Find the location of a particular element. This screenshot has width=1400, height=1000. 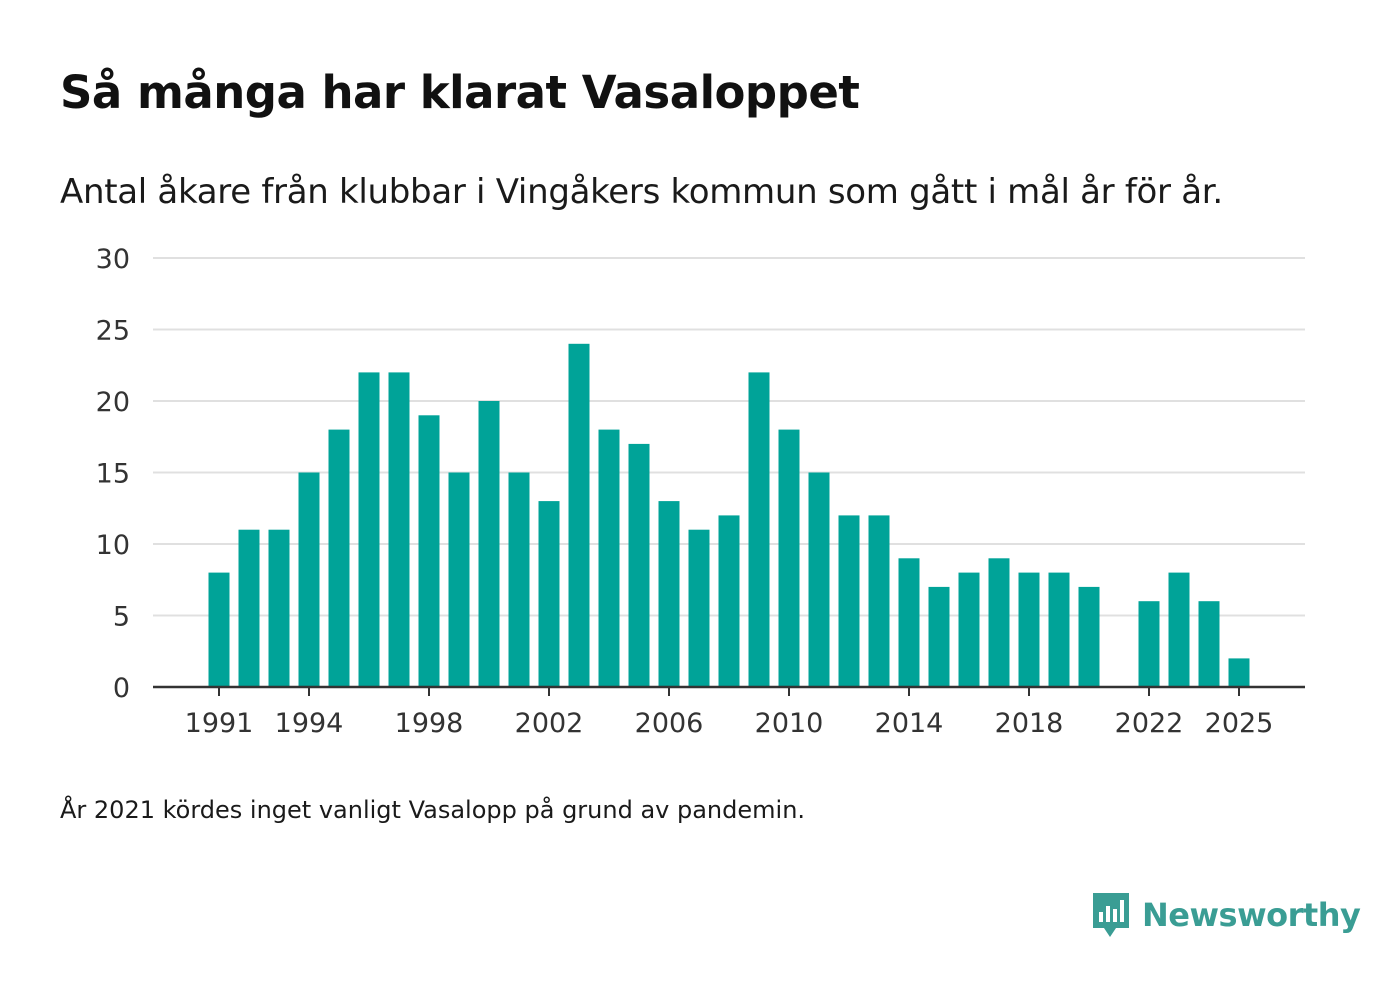

y-tick-label: 0 is located at coordinates (121, 688).